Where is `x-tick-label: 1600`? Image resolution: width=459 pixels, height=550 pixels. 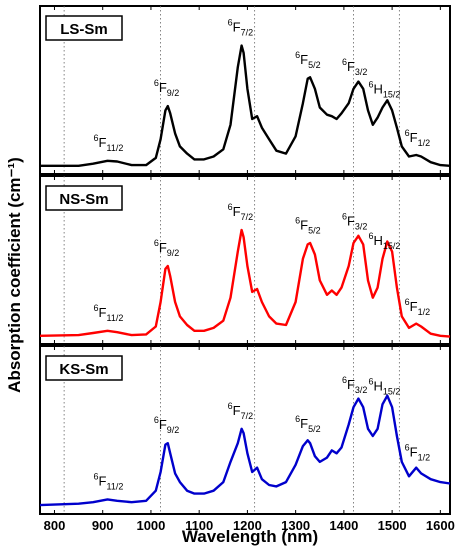 x-tick-label: 1600 is located at coordinates (440, 525).